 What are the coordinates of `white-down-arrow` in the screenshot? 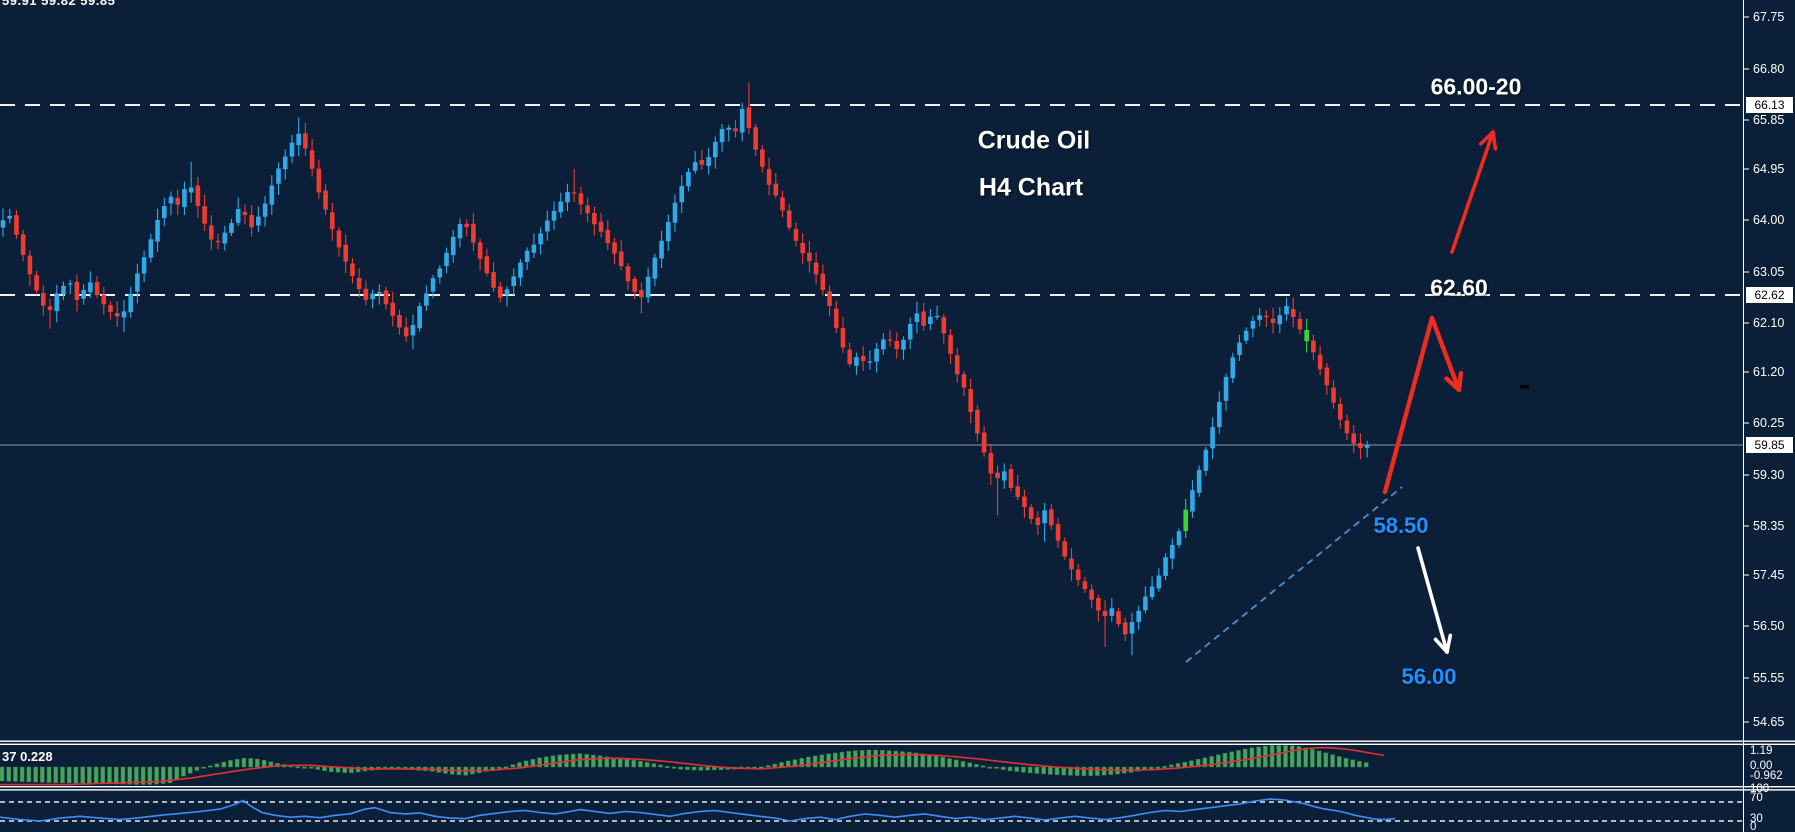 It's located at (1432, 600).